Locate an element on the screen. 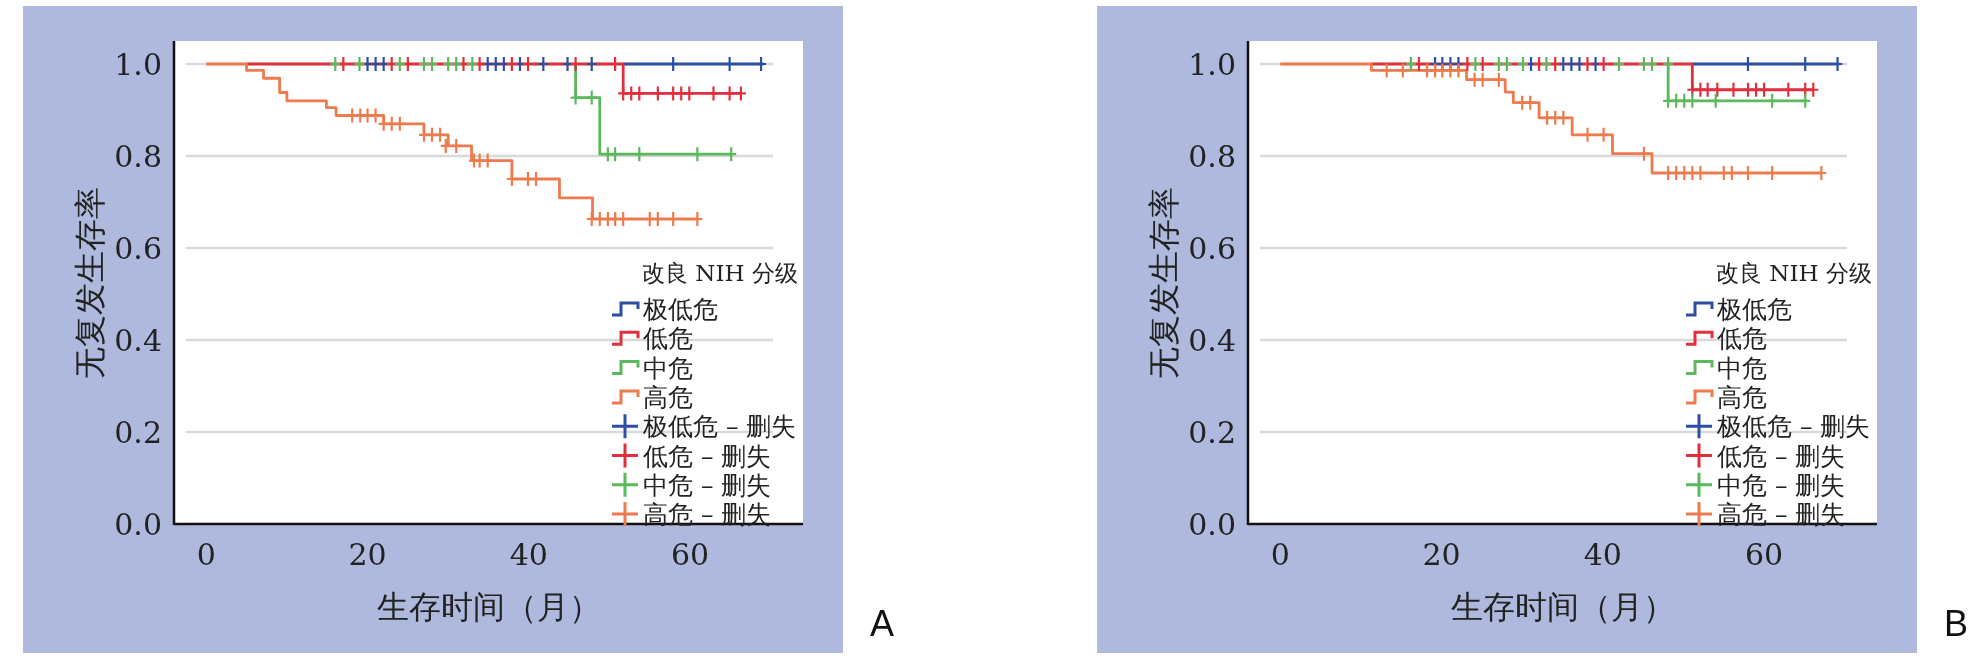 Image resolution: width=1970 pixels, height=671 pixels. text: A is located at coordinates (882, 623).